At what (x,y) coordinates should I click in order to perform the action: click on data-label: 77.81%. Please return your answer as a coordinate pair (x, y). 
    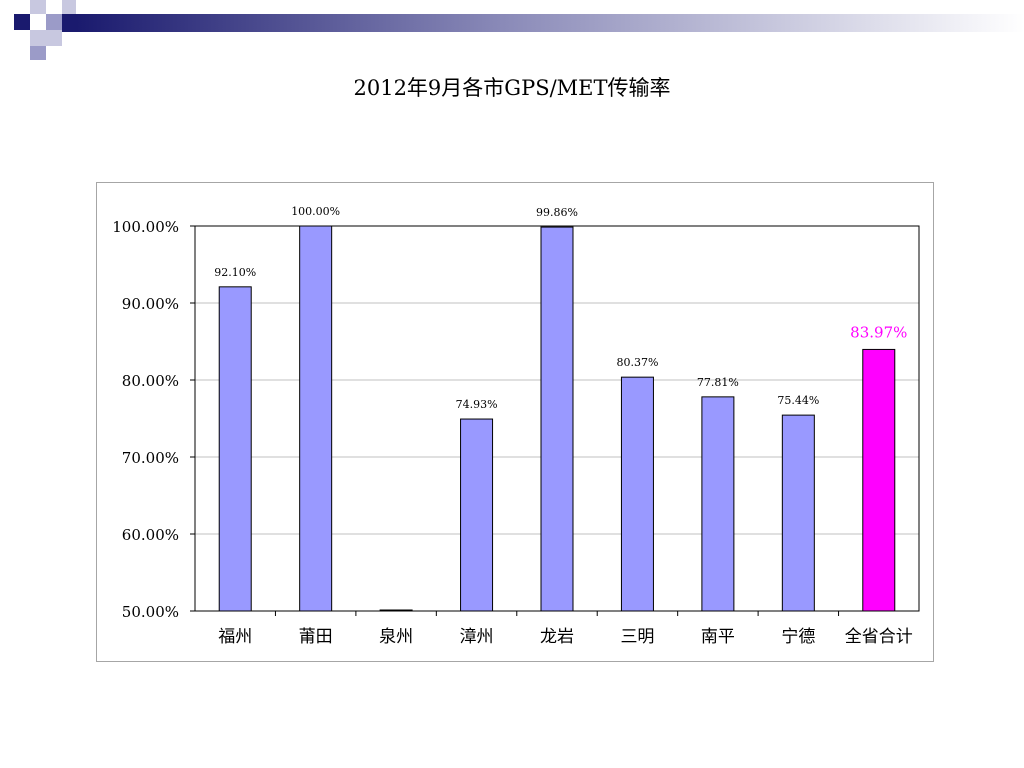
    Looking at the image, I should click on (718, 382).